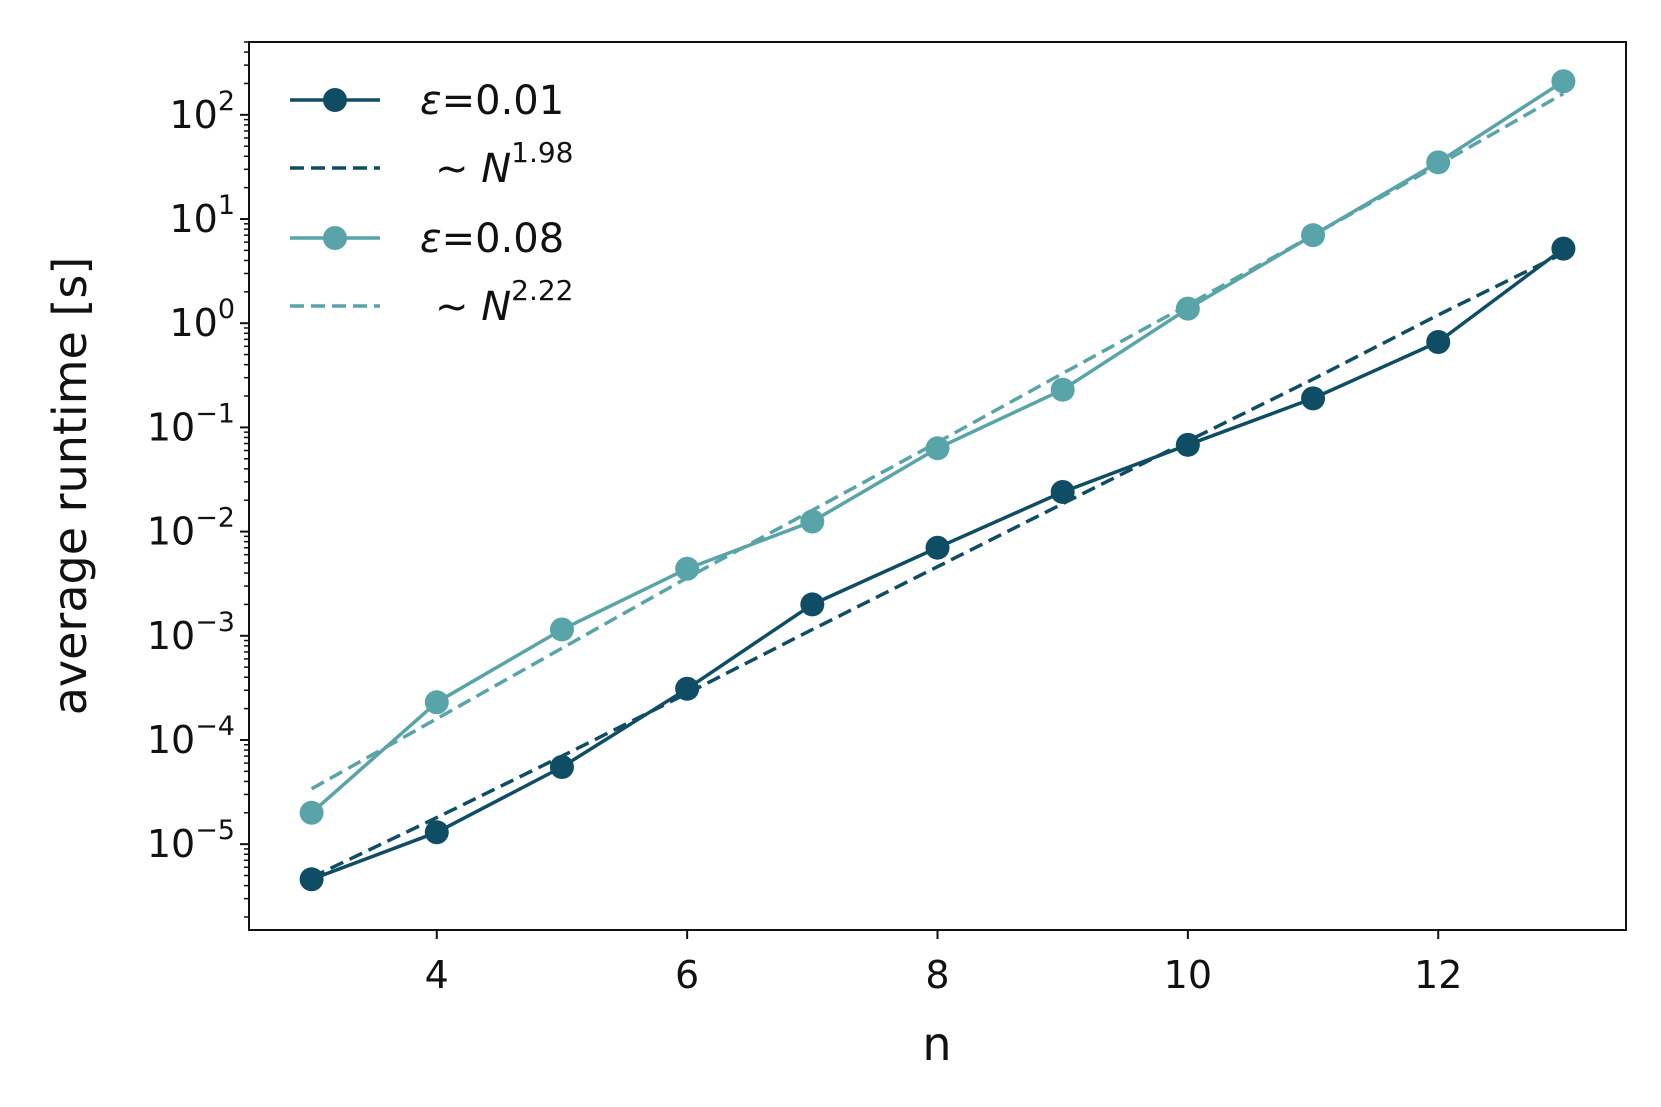  Describe the element at coordinates (492, 101) in the screenshot. I see `legend-label: ε=0.01` at that location.